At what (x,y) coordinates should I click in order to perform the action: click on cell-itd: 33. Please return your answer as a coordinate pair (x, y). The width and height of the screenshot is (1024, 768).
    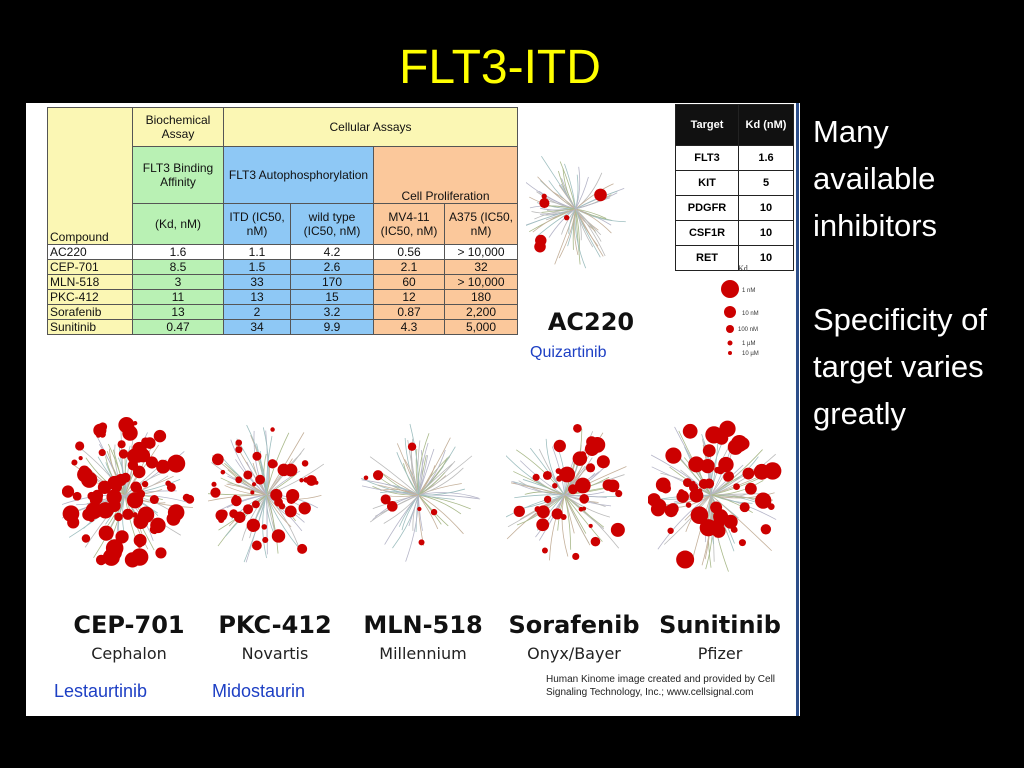
    Looking at the image, I should click on (257, 282).